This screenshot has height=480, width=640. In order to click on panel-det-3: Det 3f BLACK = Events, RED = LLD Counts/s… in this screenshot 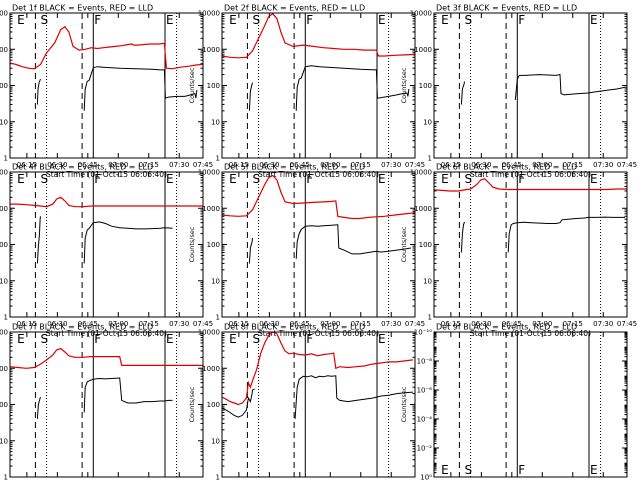, I will do `click(518, 92)`.